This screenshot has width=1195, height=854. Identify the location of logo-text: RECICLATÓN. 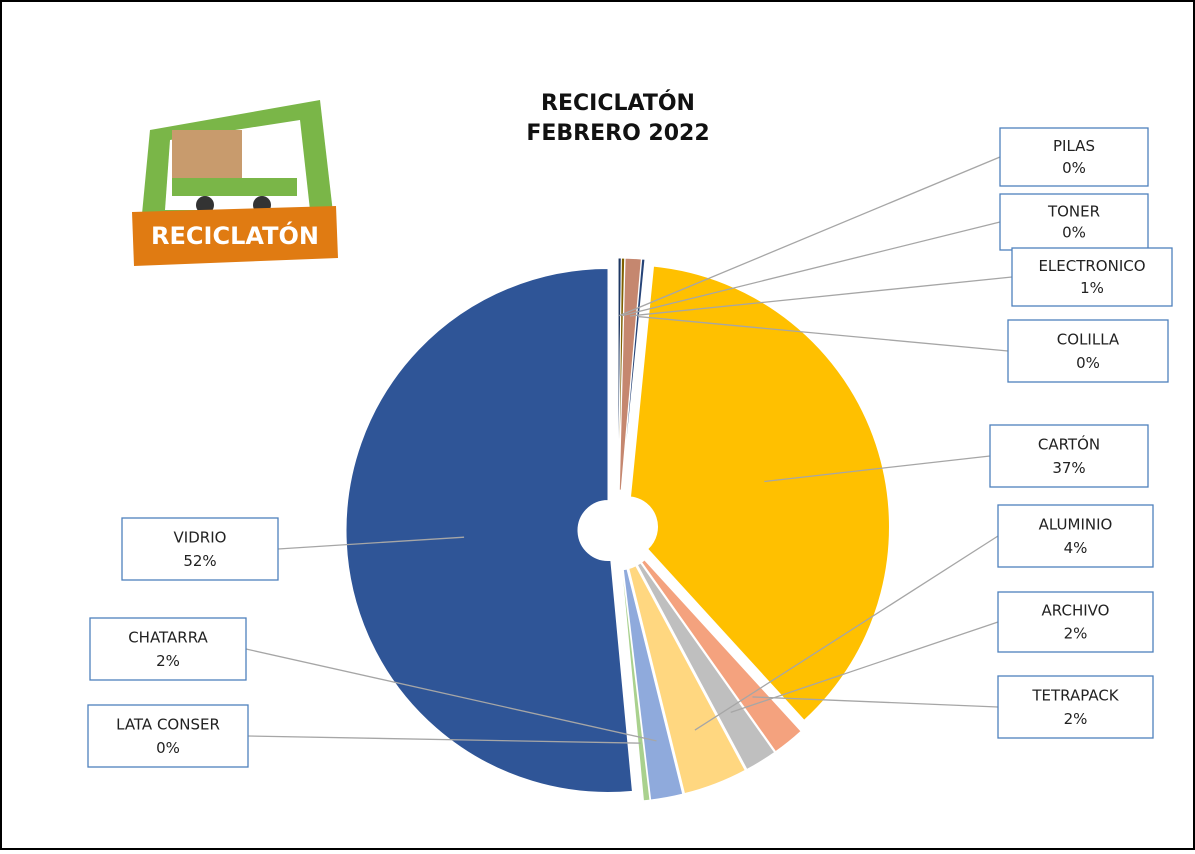
(235, 235).